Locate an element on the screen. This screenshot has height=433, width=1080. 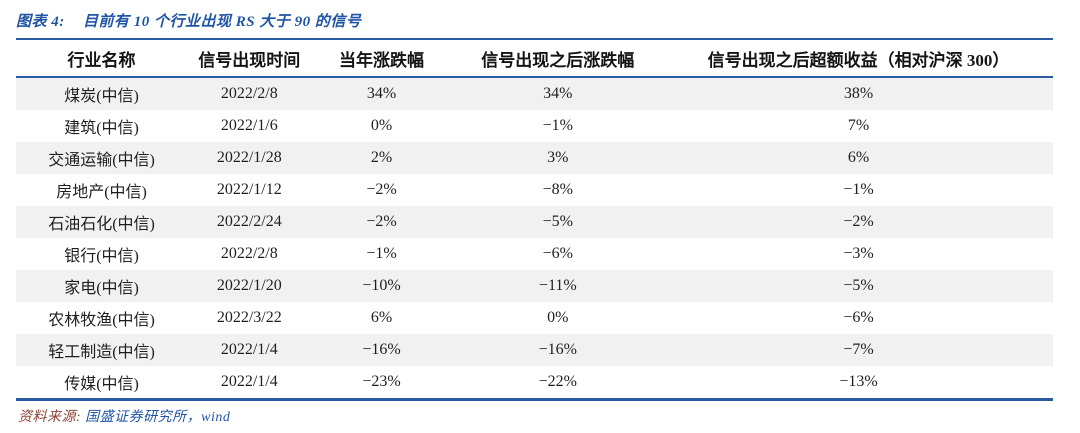
cell-change-after-signal: −16% is located at coordinates (557, 349).